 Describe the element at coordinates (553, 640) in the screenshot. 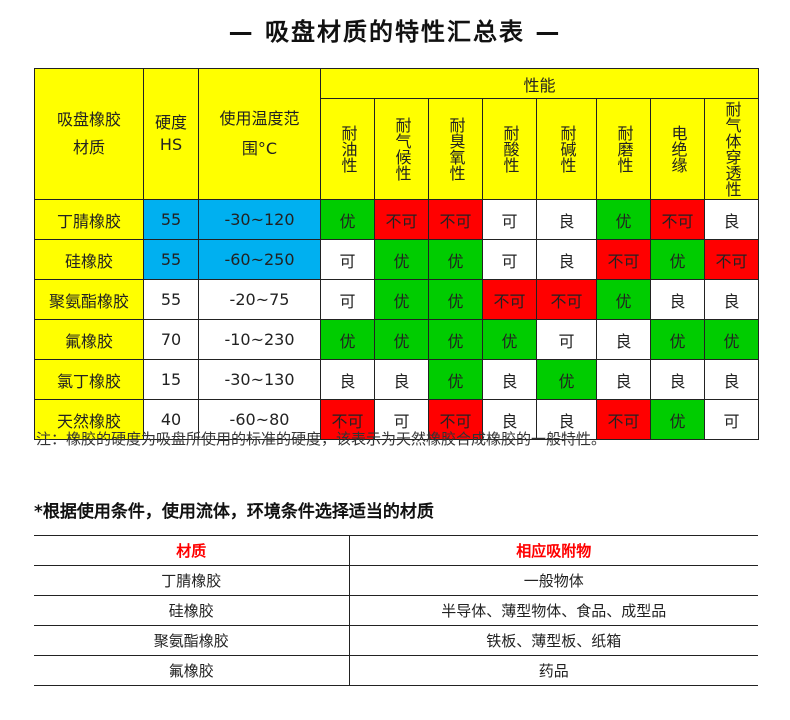

I see `adsorption-object-cell: 铁板、薄型板、纸箱` at that location.